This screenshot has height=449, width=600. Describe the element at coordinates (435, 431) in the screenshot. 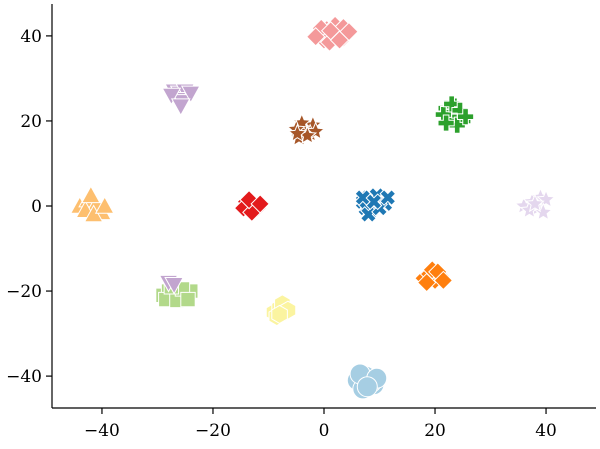

I see `x-tick-label: 20` at that location.